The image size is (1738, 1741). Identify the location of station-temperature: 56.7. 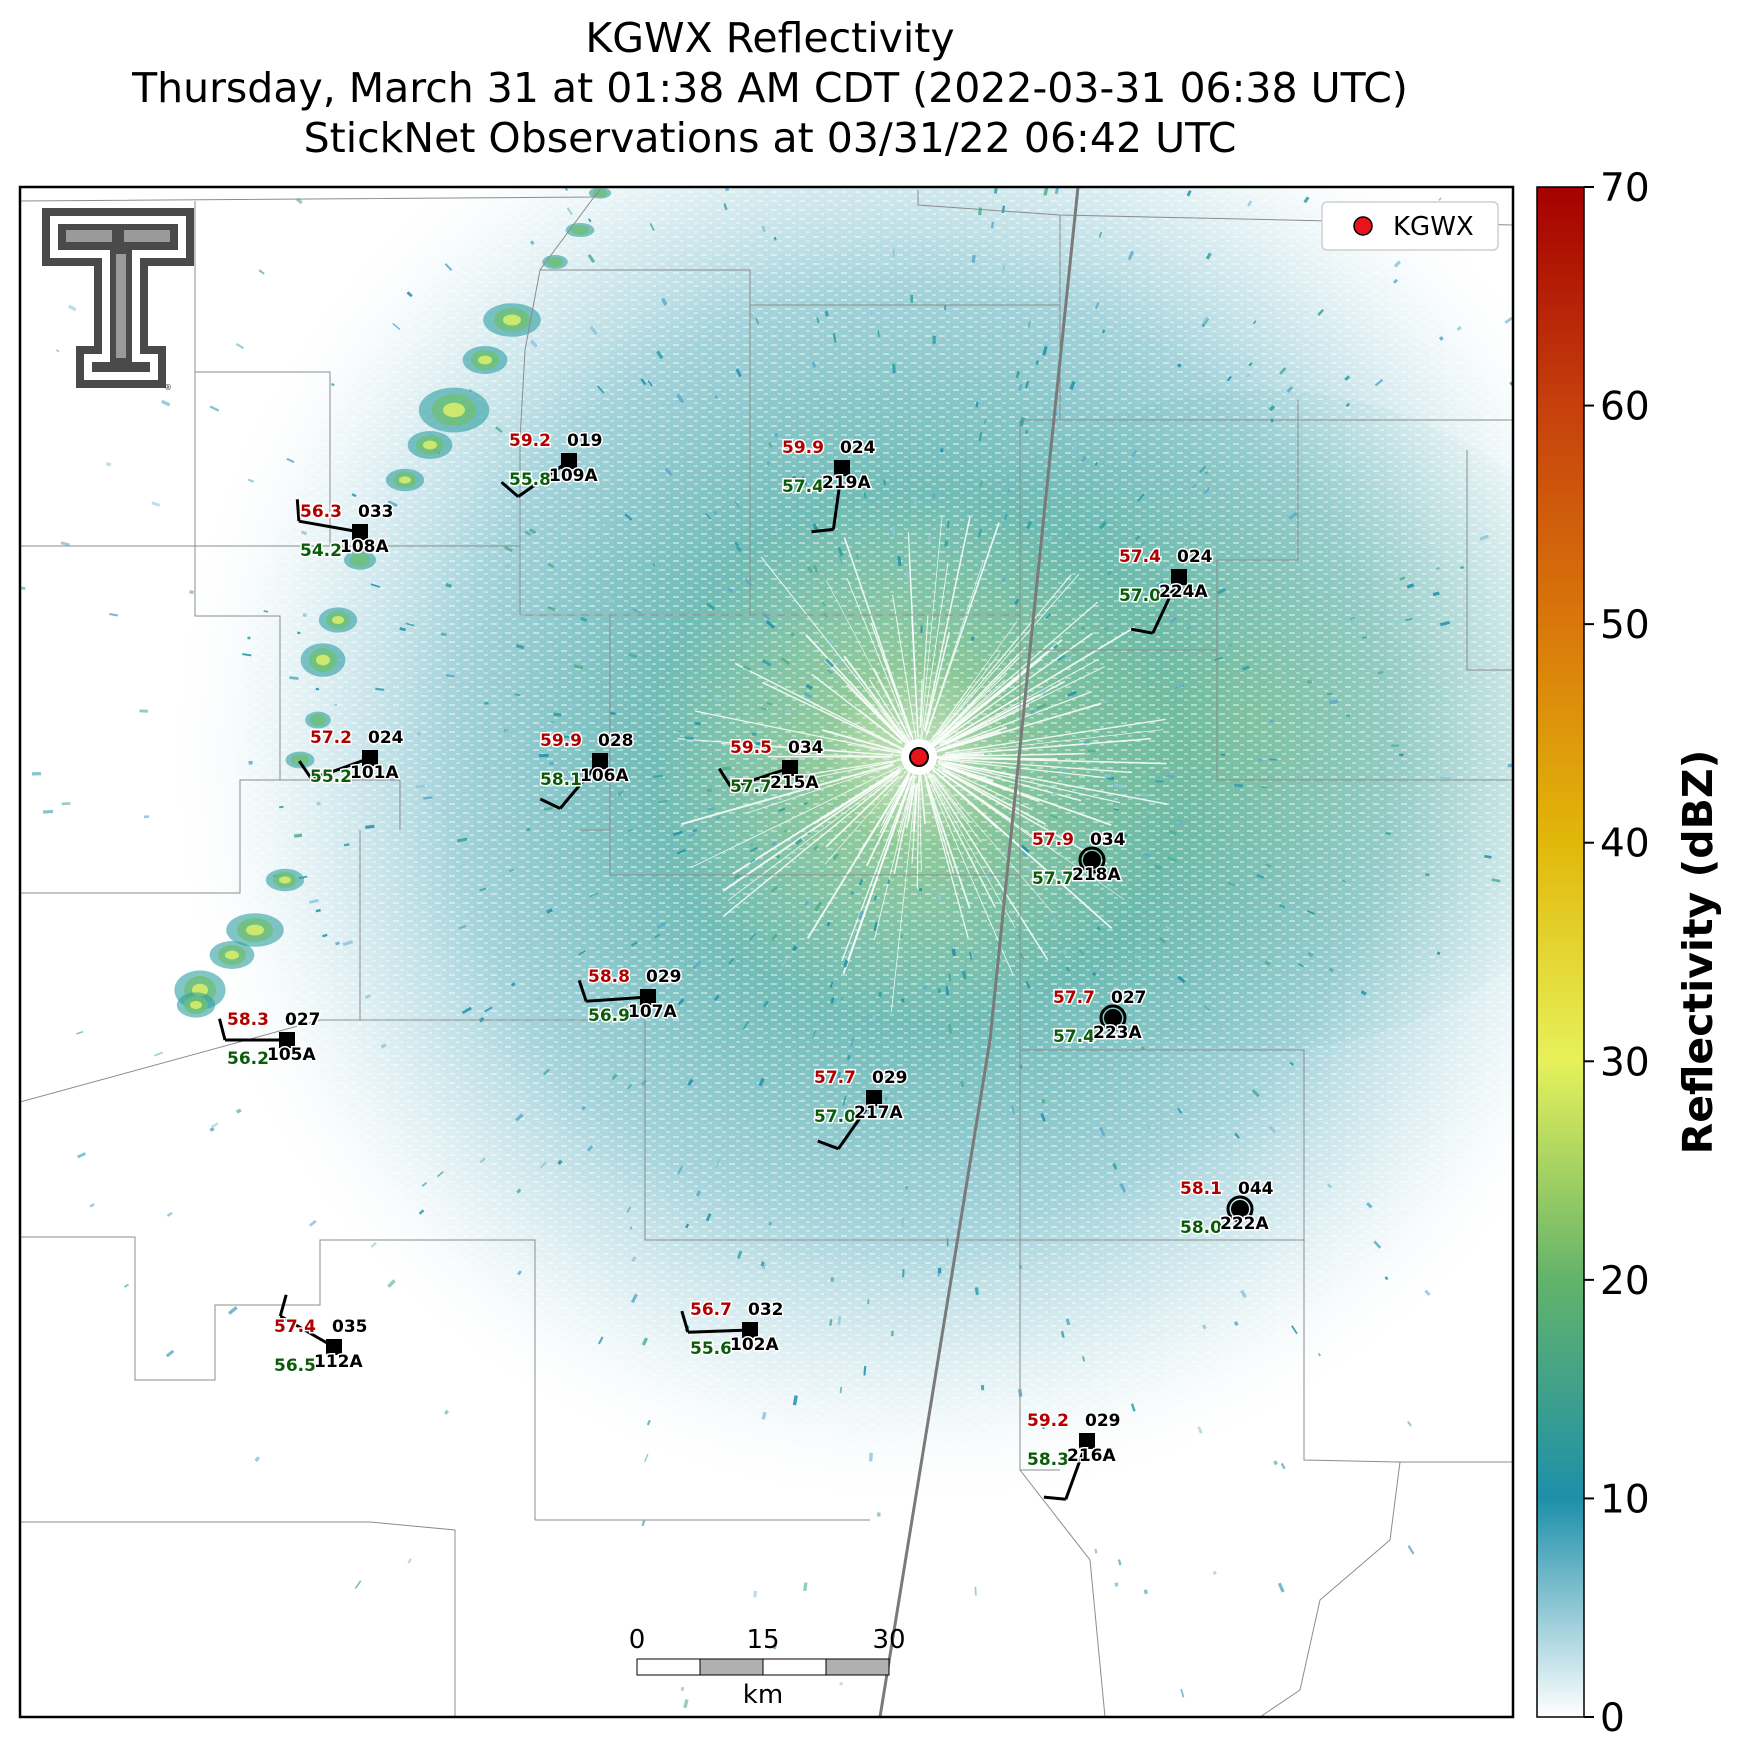
(711, 1310).